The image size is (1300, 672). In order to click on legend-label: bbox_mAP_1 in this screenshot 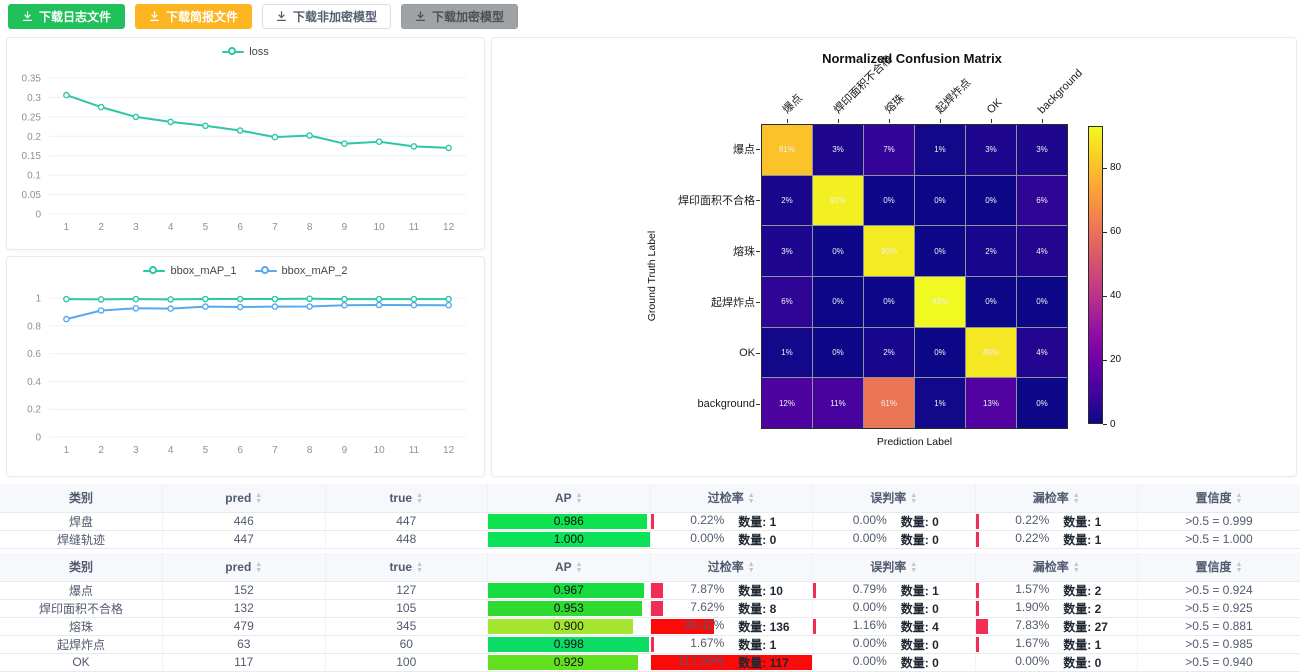, I will do `click(203, 271)`.